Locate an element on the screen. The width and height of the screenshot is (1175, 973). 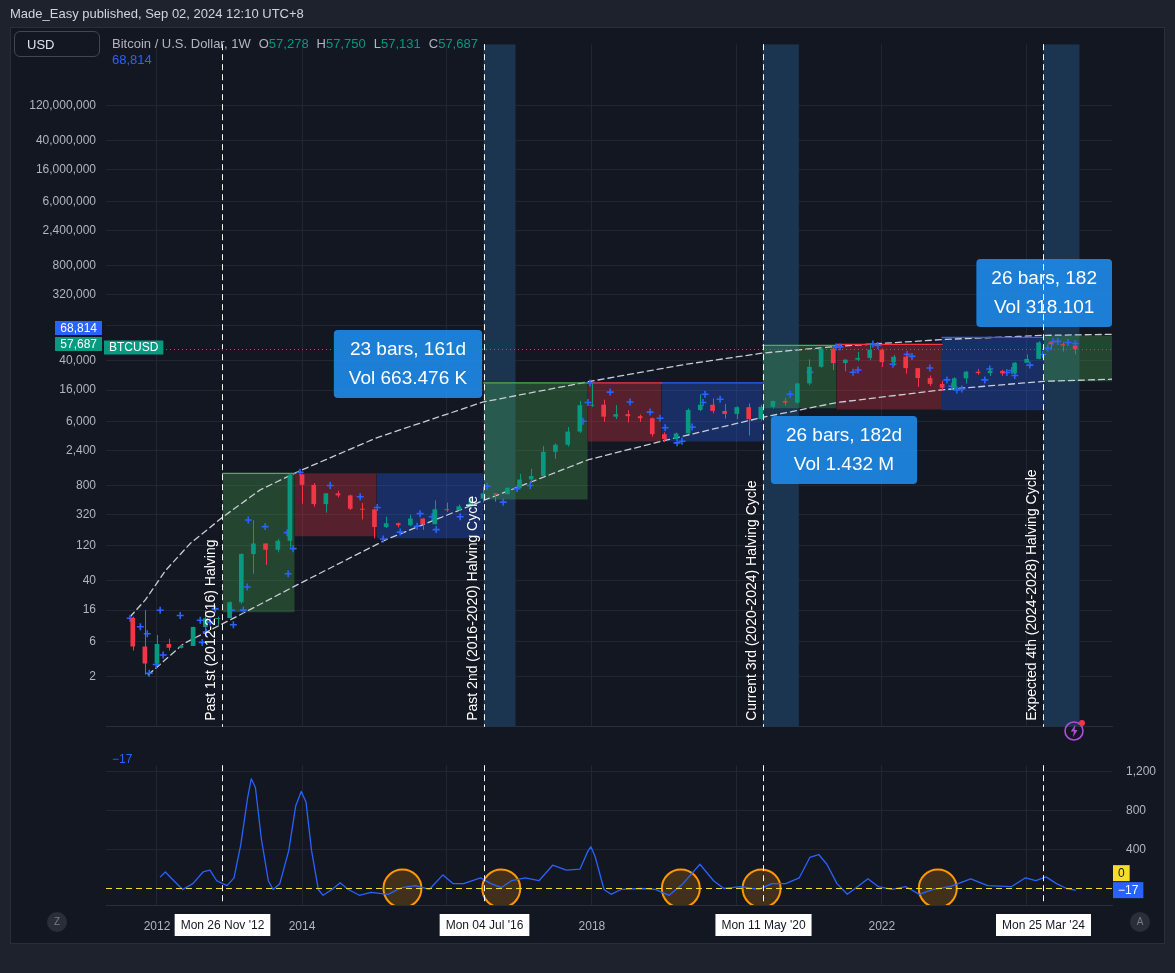
ref-line-label: Expected 4th (2024-2028) Halving Cycle is located at coordinates (1031, 595).